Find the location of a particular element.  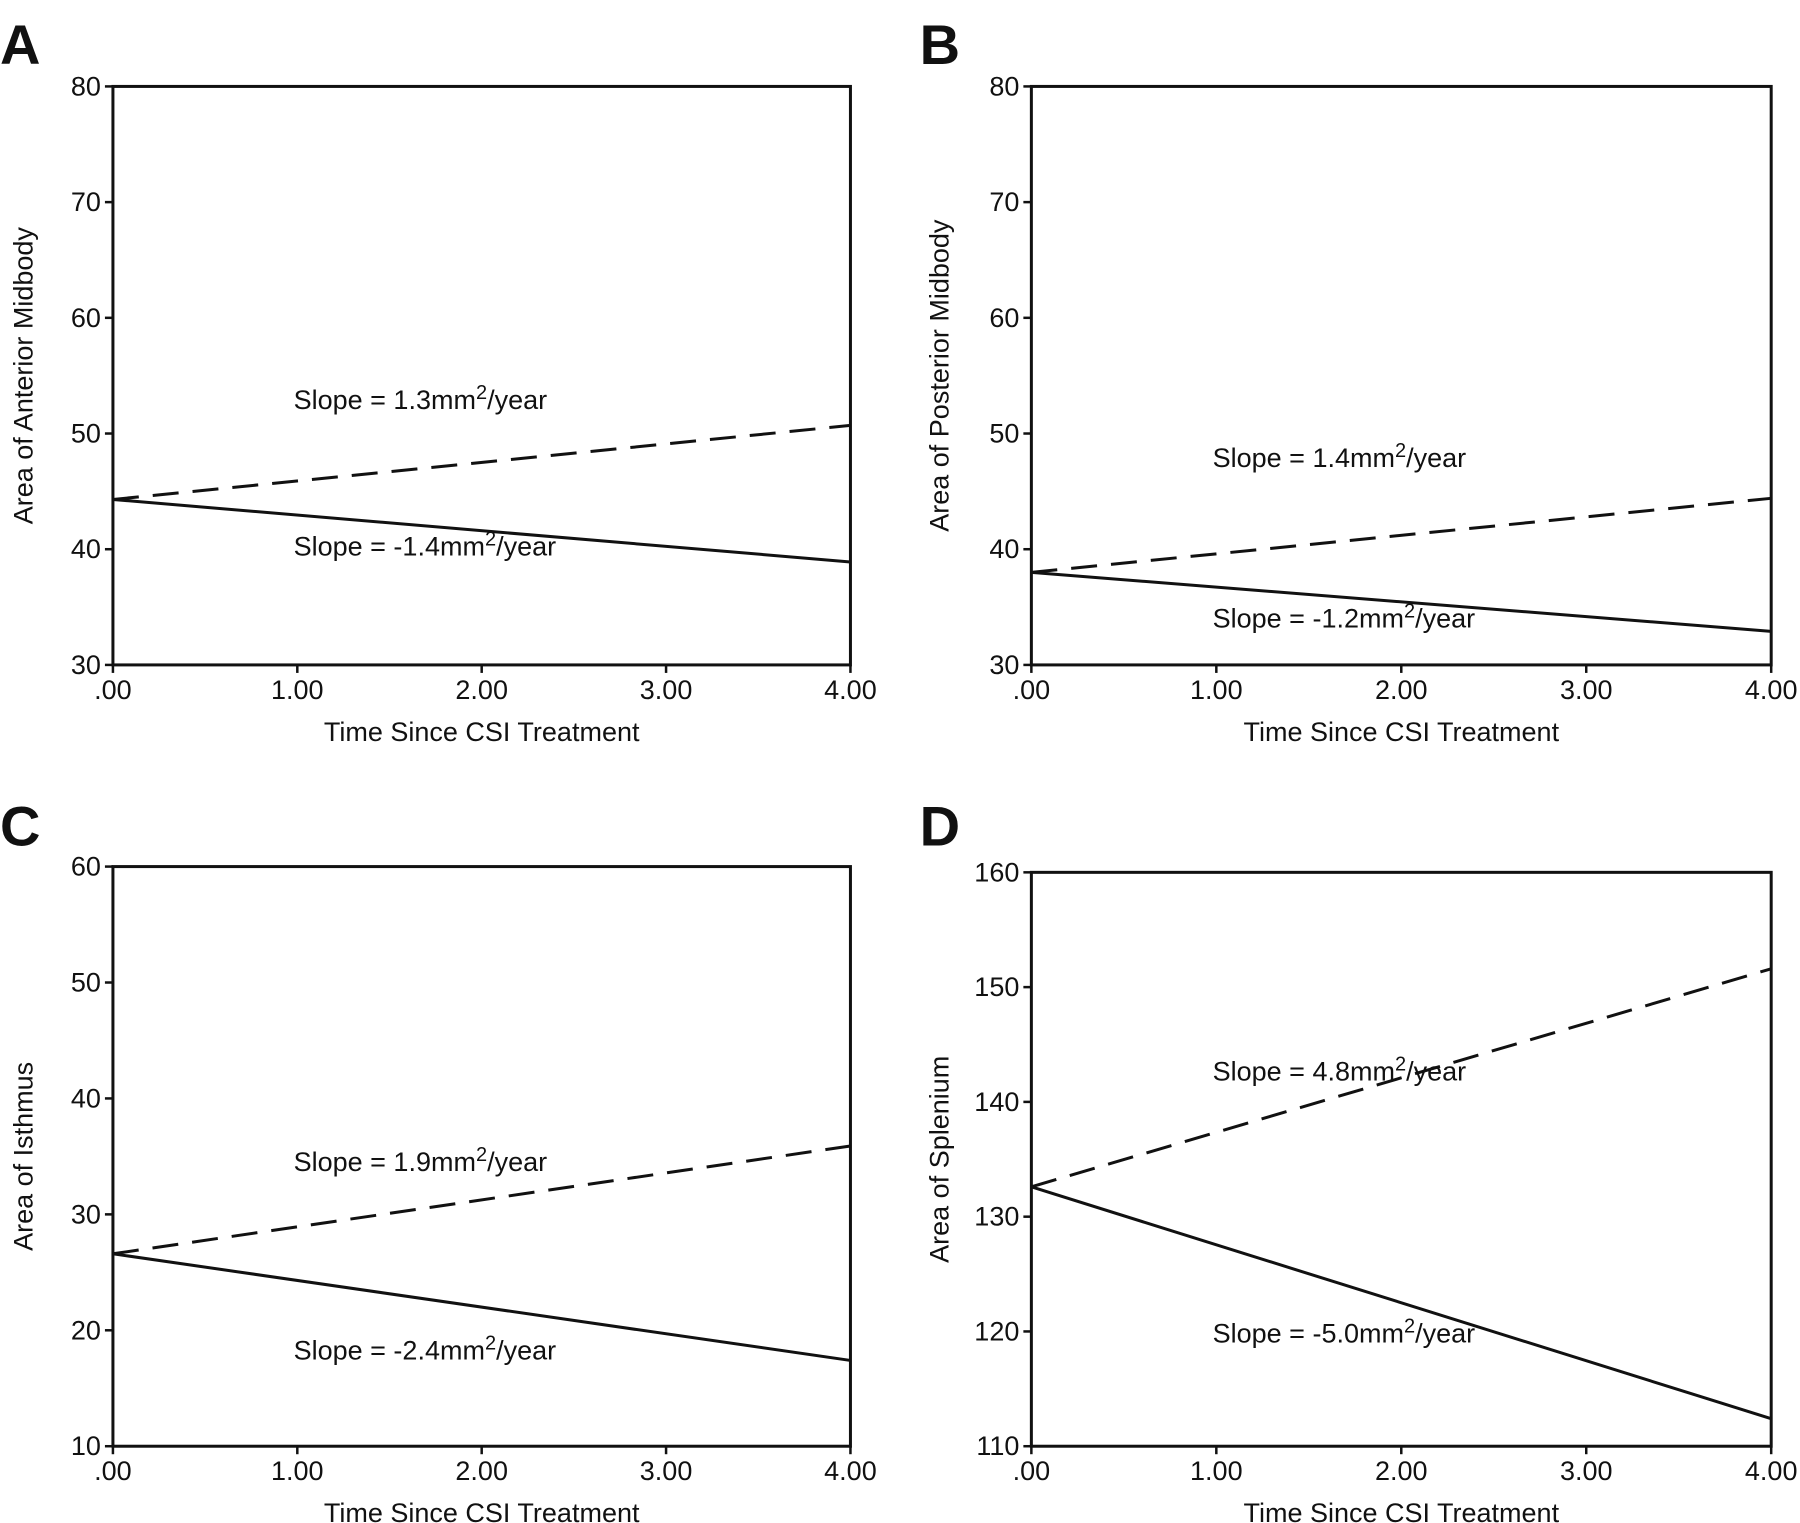

y-axis-title: Area of Posterior Midbody is located at coordinates (939, 375).